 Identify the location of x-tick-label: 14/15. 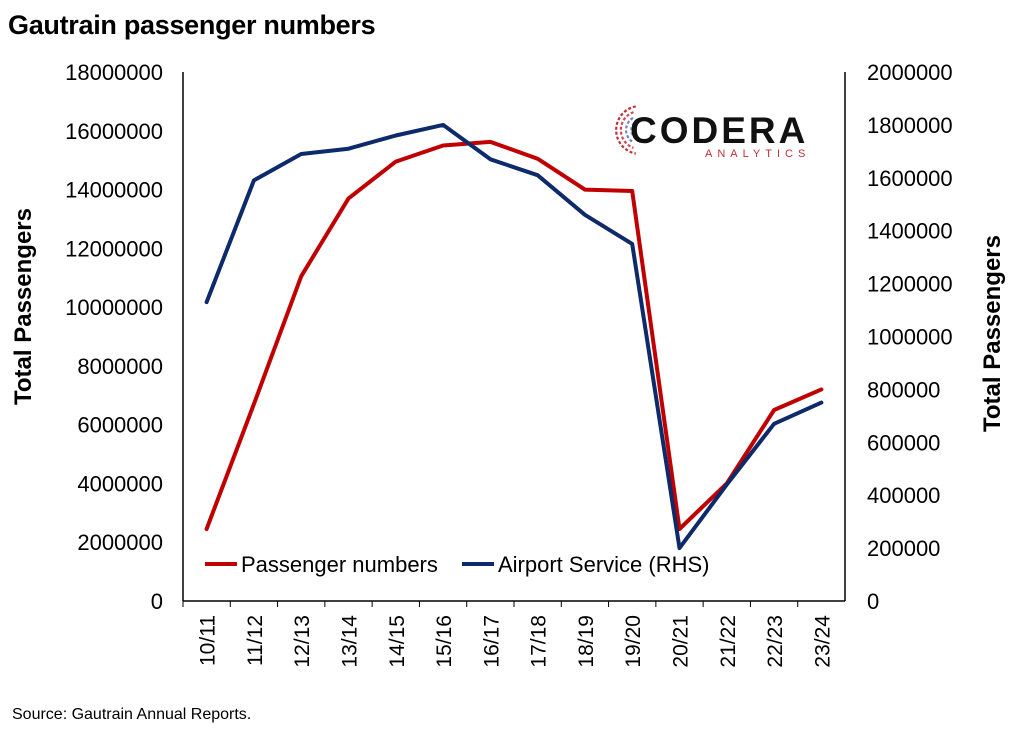
(397, 641).